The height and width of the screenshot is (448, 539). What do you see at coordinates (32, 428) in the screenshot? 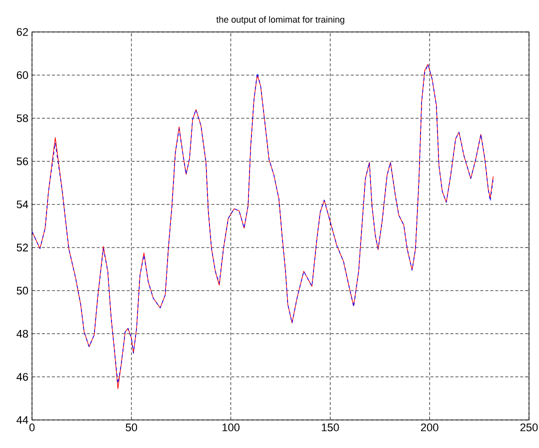
I see `x-tick-label: 0` at bounding box center [32, 428].